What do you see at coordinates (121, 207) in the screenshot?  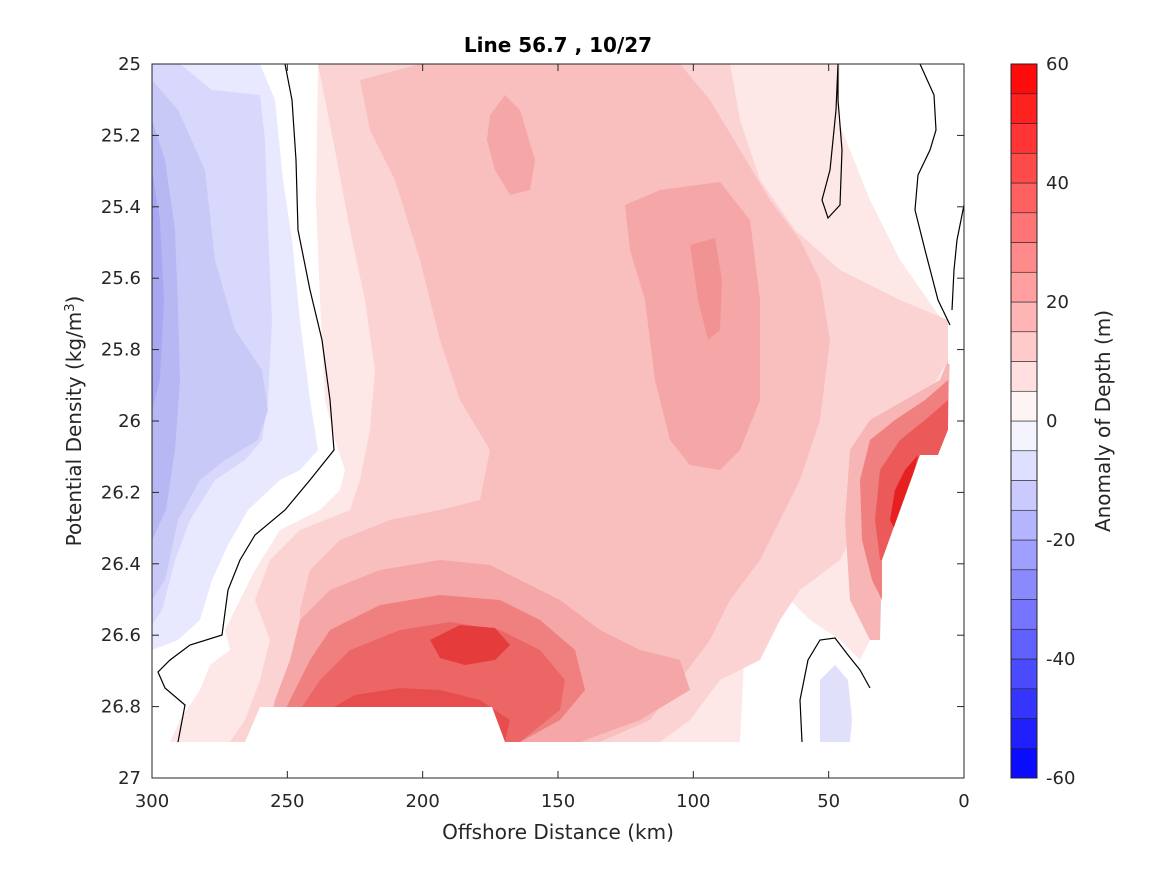 I see `y-tick-label: 25.4` at bounding box center [121, 207].